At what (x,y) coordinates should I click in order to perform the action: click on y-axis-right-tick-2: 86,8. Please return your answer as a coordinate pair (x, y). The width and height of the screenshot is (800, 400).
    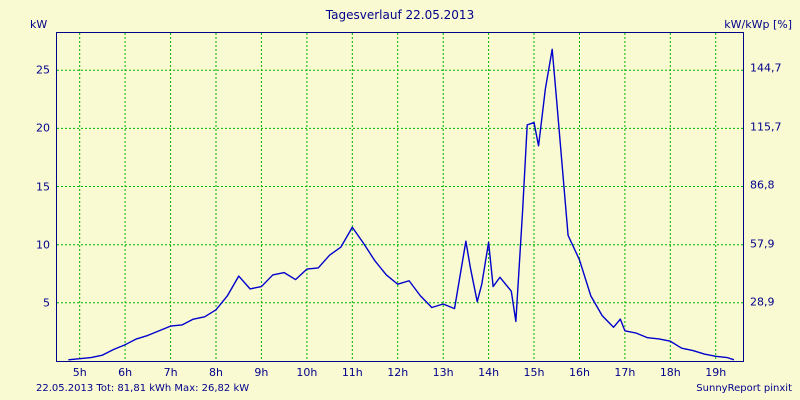
    Looking at the image, I should click on (762, 185).